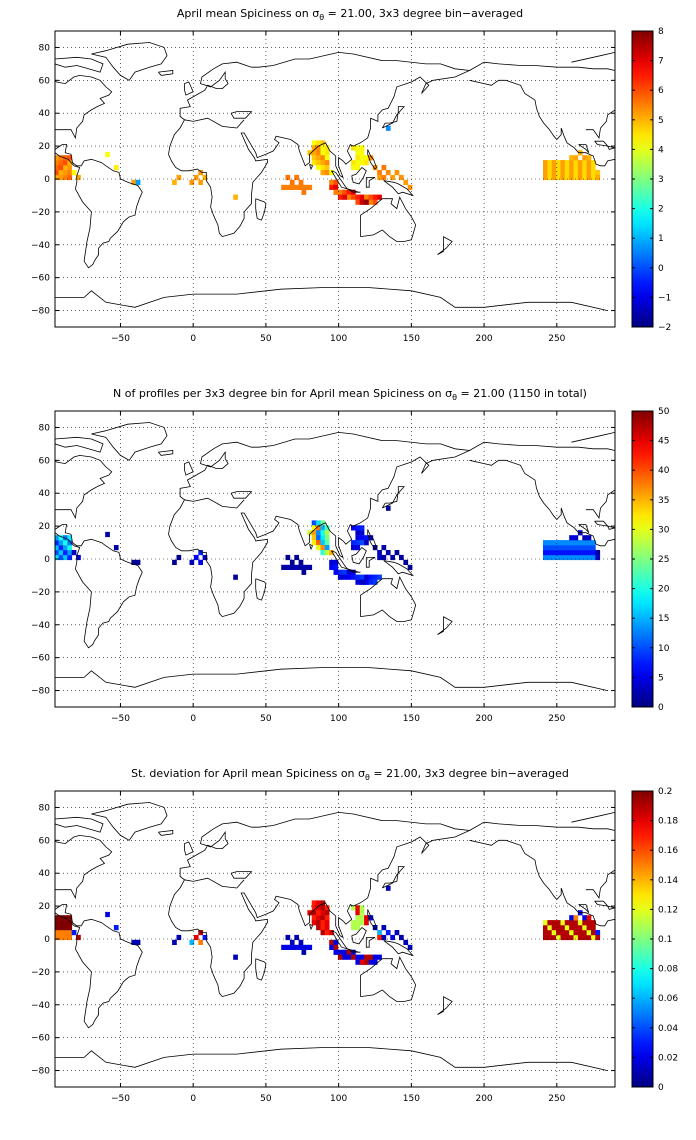  I want to click on colorbar-tick-label: 40, so click(664, 471).